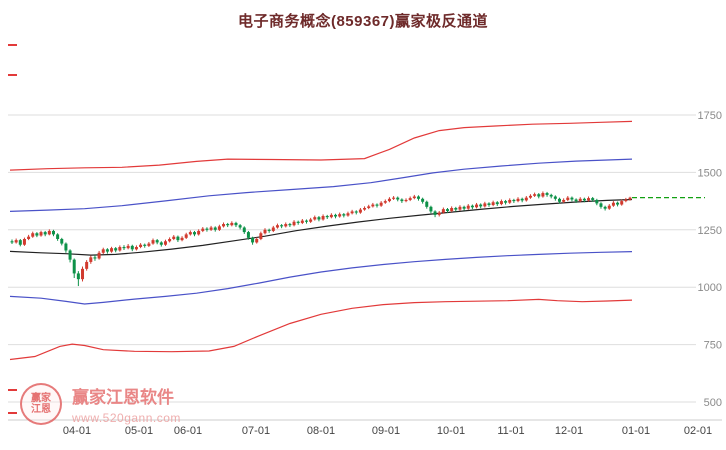  I want to click on svg-text: 01-01, so click(636, 431).